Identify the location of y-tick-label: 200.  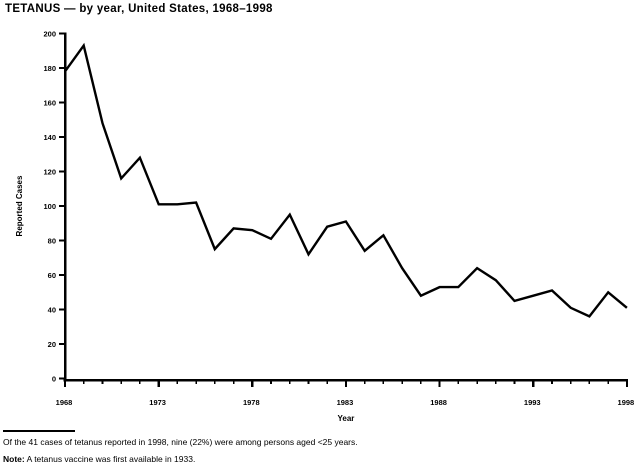
(49, 34).